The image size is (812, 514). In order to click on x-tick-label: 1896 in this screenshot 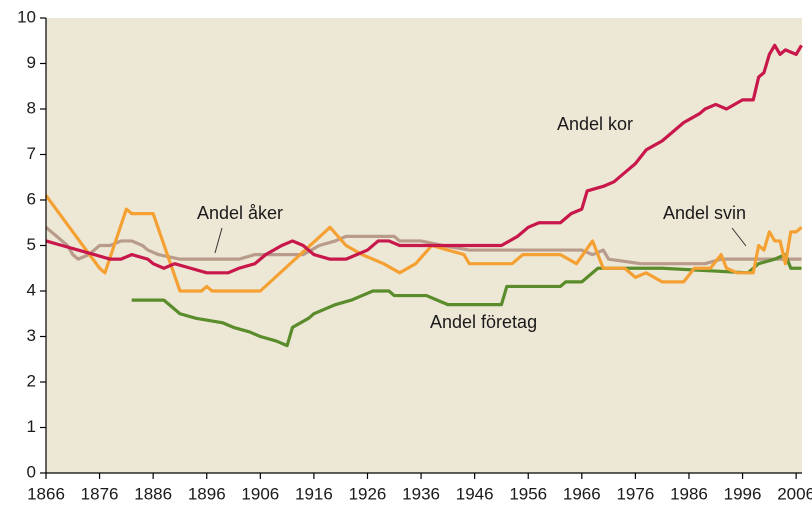, I will do `click(207, 493)`.